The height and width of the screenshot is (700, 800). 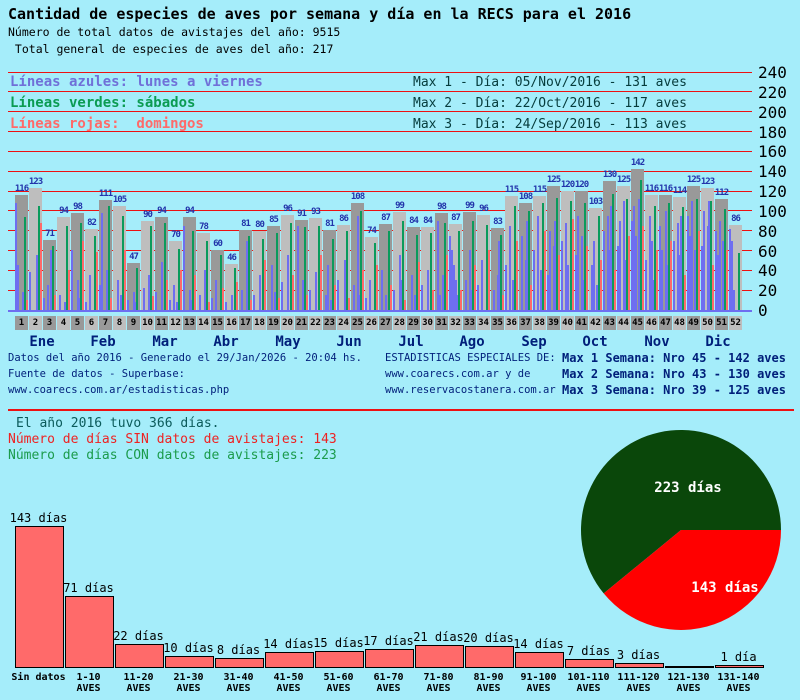 What do you see at coordinates (763, 310) in the screenshot?
I see `y-axis-label: 0` at bounding box center [763, 310].